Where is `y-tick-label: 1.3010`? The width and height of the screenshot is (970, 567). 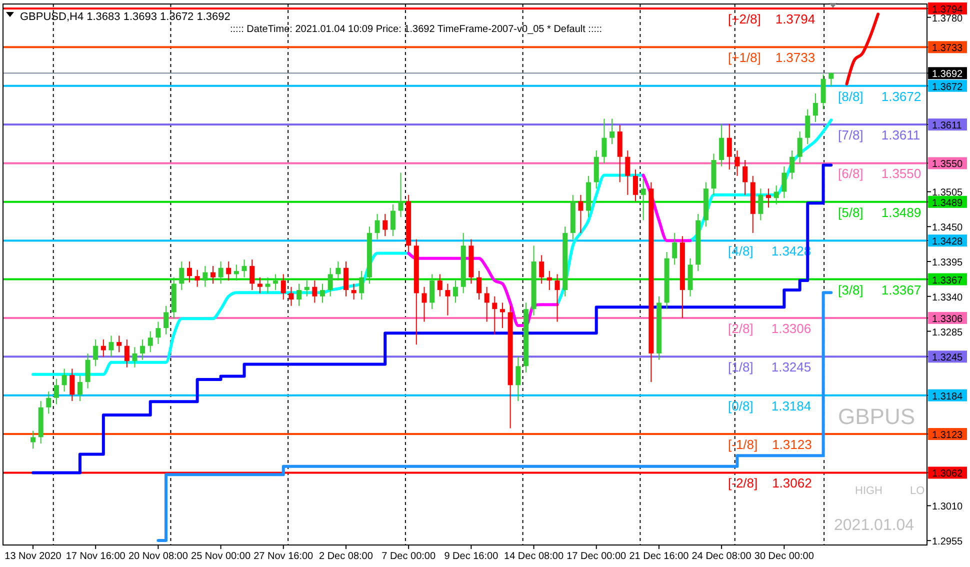 y-tick-label: 1.3010 is located at coordinates (948, 507).